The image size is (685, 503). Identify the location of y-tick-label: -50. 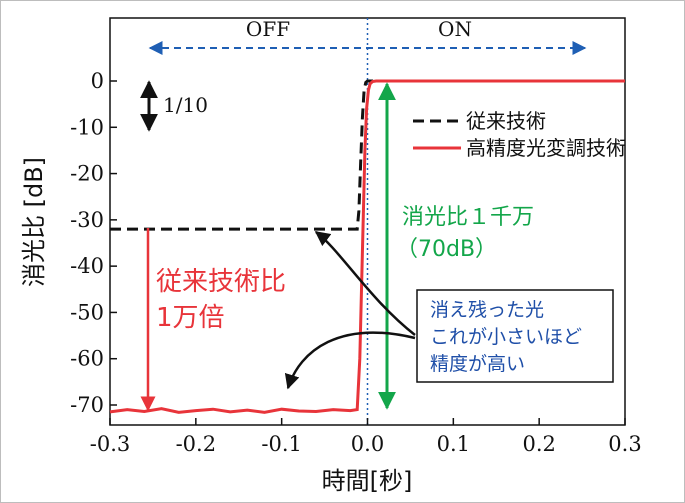
(87, 312).